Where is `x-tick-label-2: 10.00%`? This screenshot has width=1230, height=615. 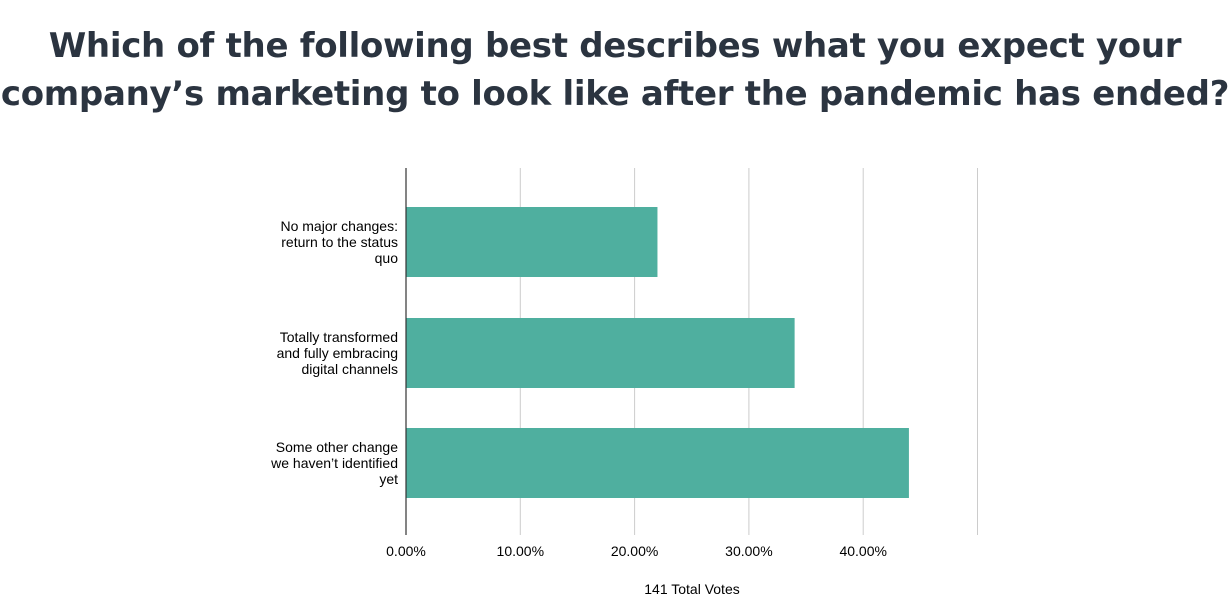
x-tick-label-2: 10.00% is located at coordinates (520, 551).